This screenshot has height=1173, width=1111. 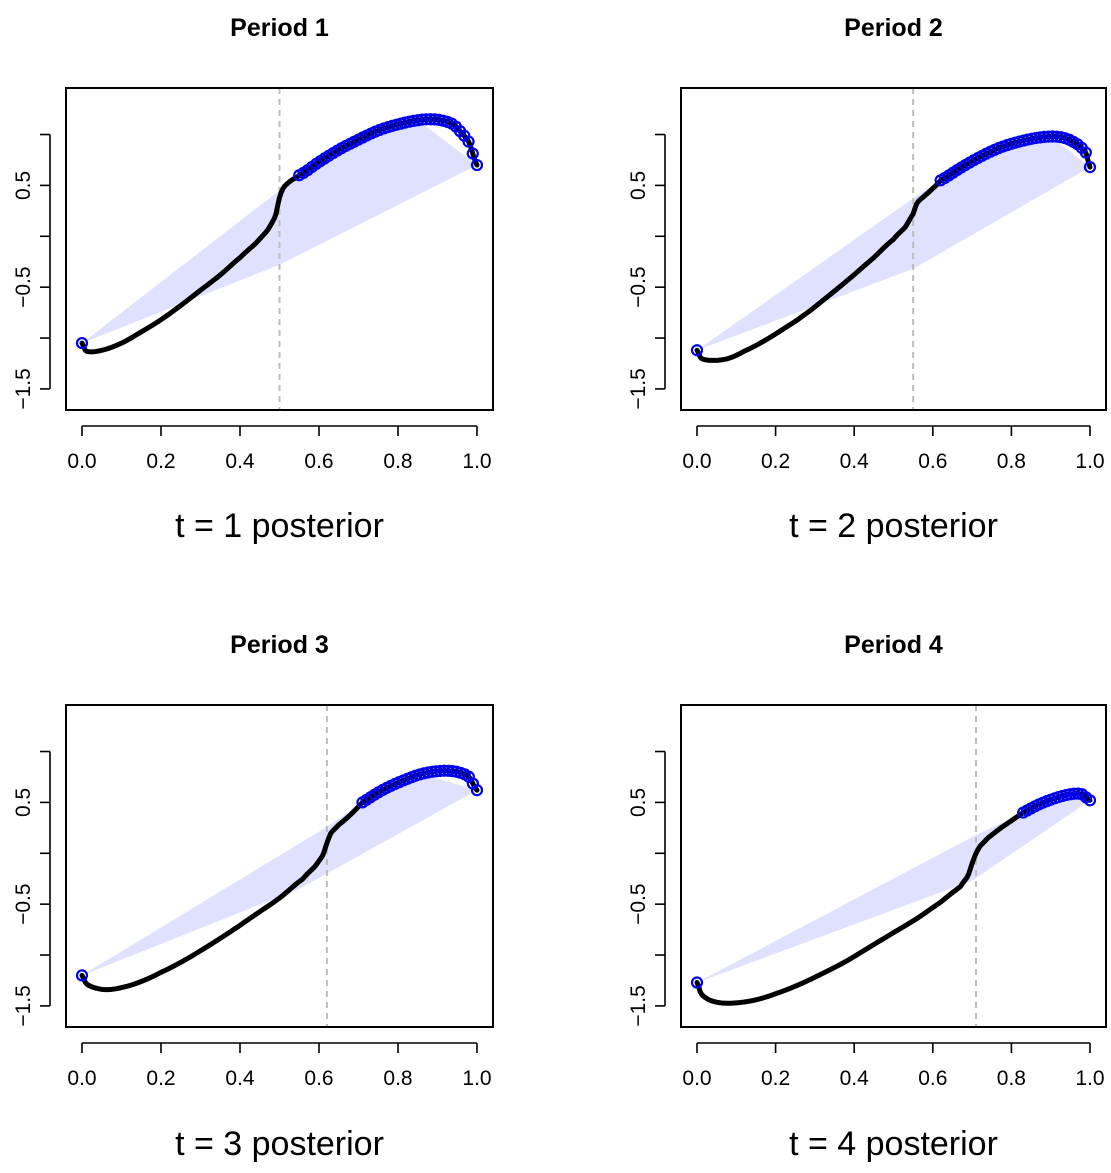 What do you see at coordinates (279, 645) in the screenshot?
I see `panel-title: Period 3` at bounding box center [279, 645].